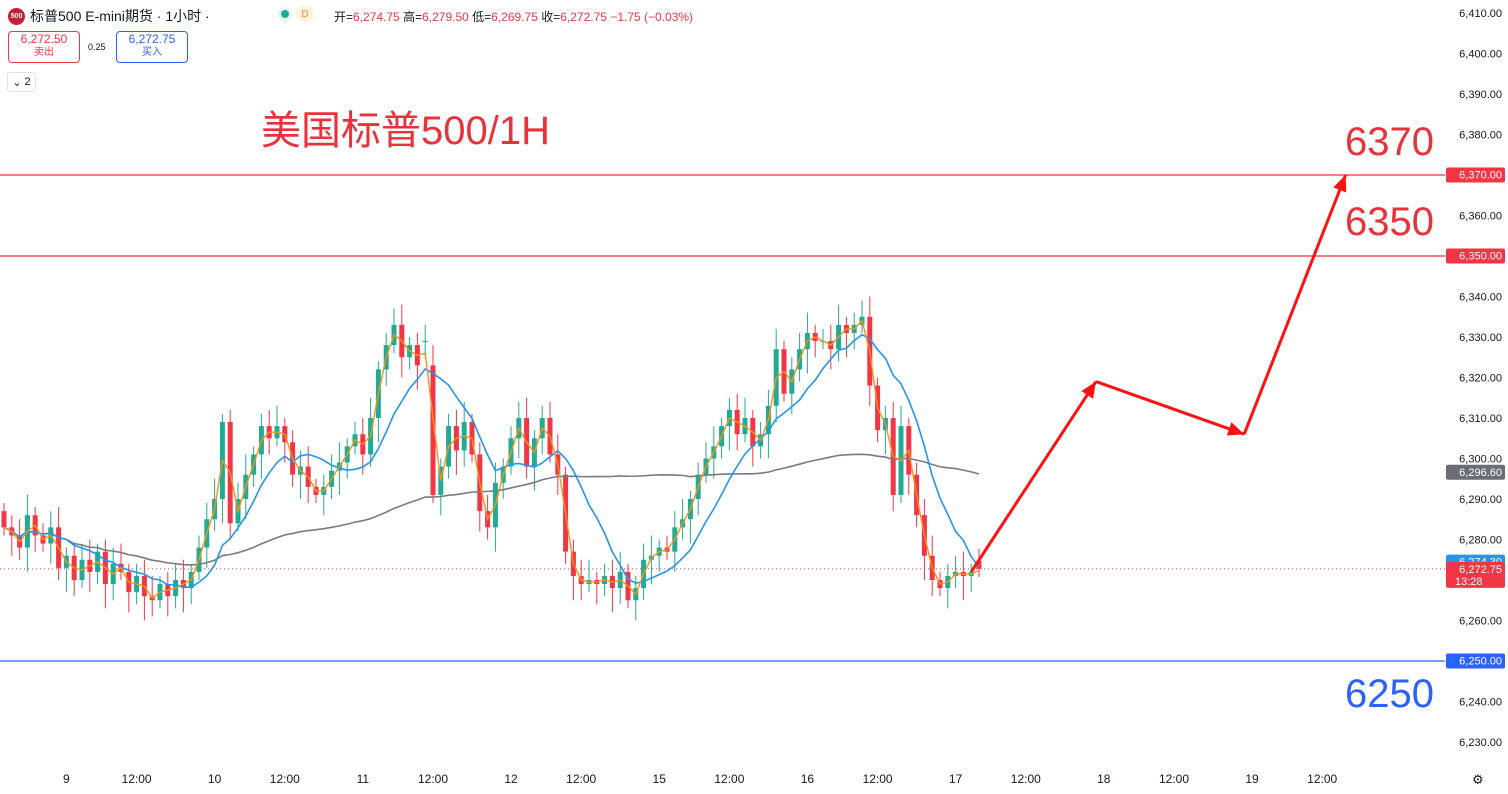 The height and width of the screenshot is (794, 1508). Describe the element at coordinates (1389, 694) in the screenshot. I see `level-6250-text: 6250` at that location.